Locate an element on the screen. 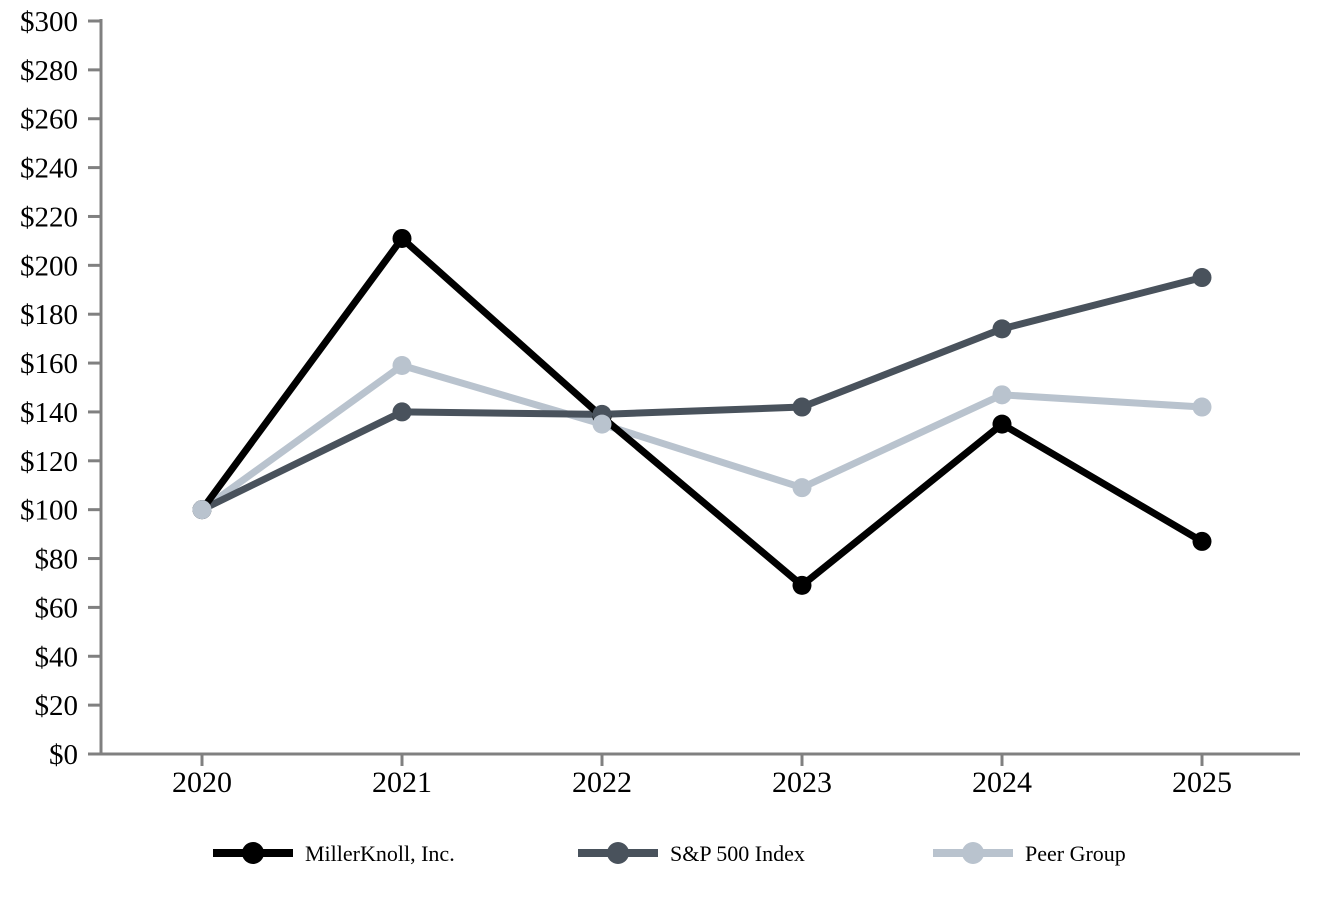 The height and width of the screenshot is (900, 1322). y-axis-label: $20 is located at coordinates (57, 706).